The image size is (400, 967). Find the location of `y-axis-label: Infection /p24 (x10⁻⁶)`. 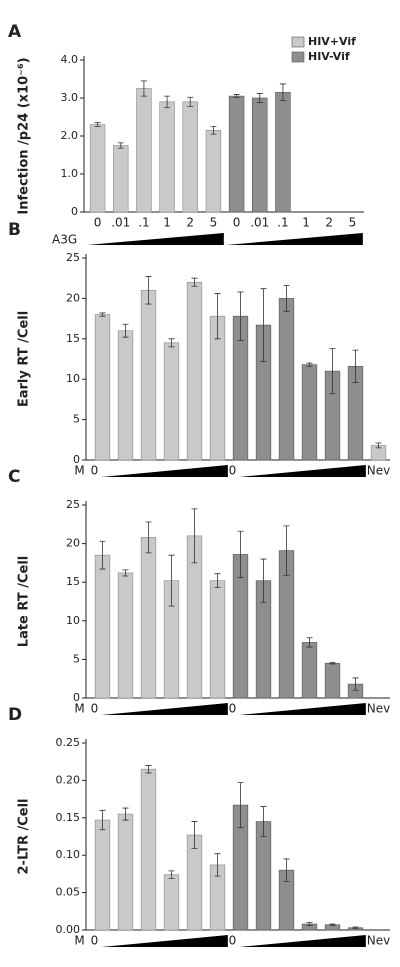

y-axis-label: Infection /p24 (x10⁻⁶) is located at coordinates (24, 135).